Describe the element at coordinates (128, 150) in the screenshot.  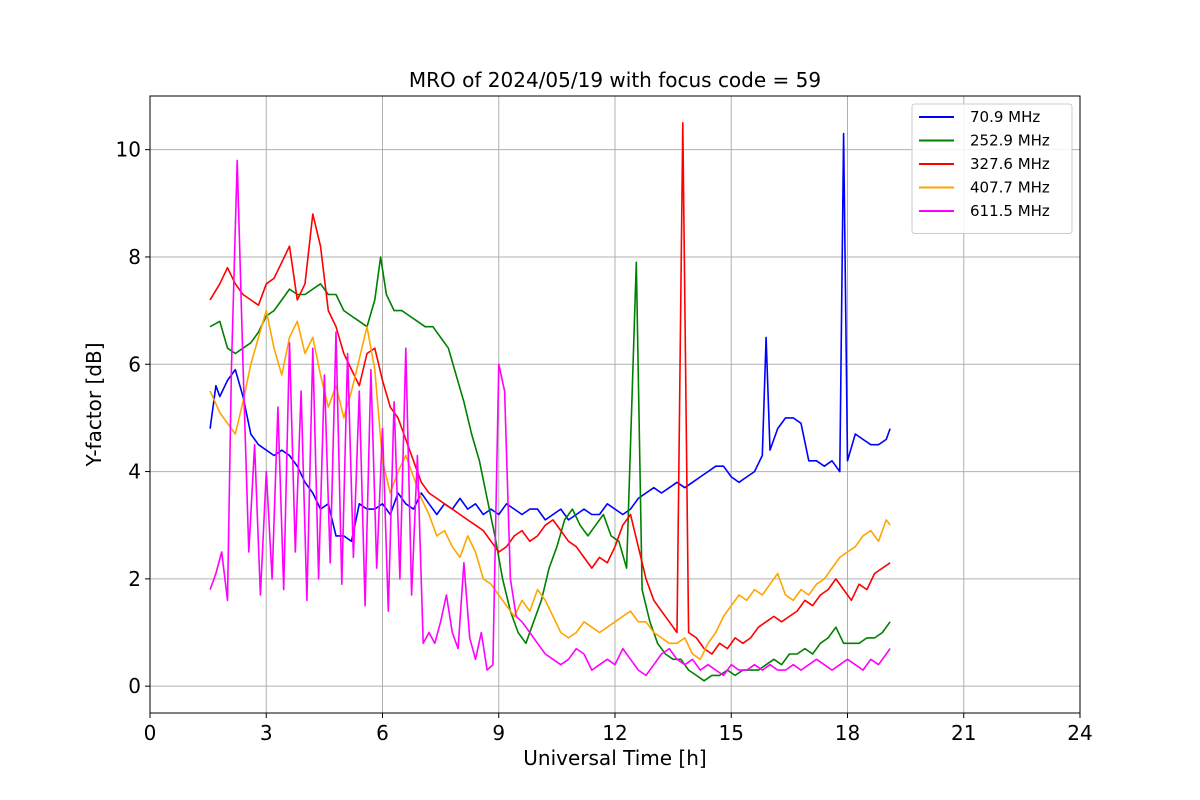
I see `y-tick-label: 10` at that location.